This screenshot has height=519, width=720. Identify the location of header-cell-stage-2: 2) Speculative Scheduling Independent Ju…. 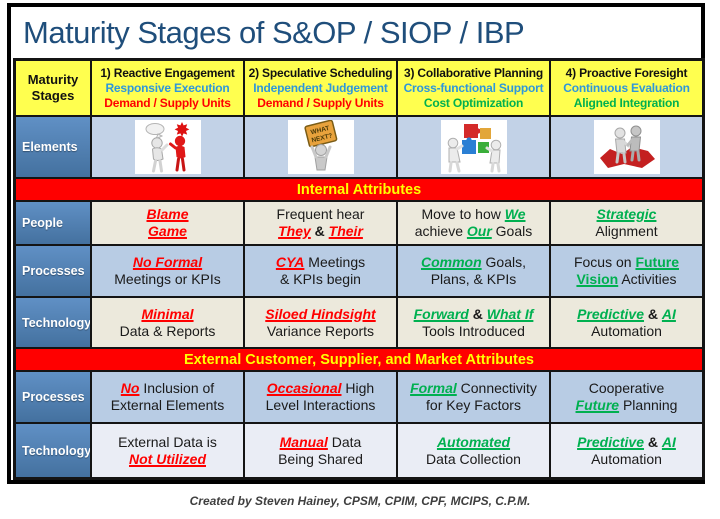
(320, 88).